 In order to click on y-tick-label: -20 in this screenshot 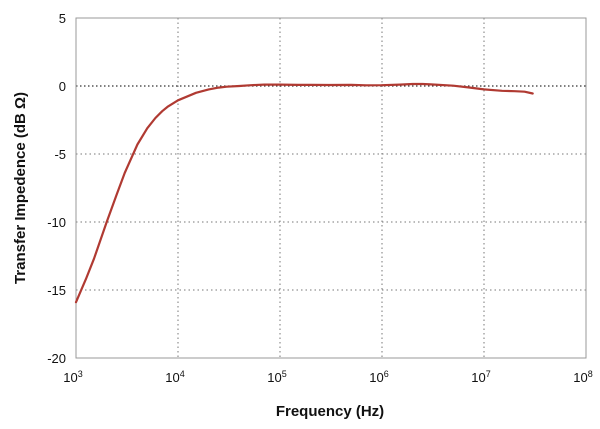, I will do `click(56, 358)`.